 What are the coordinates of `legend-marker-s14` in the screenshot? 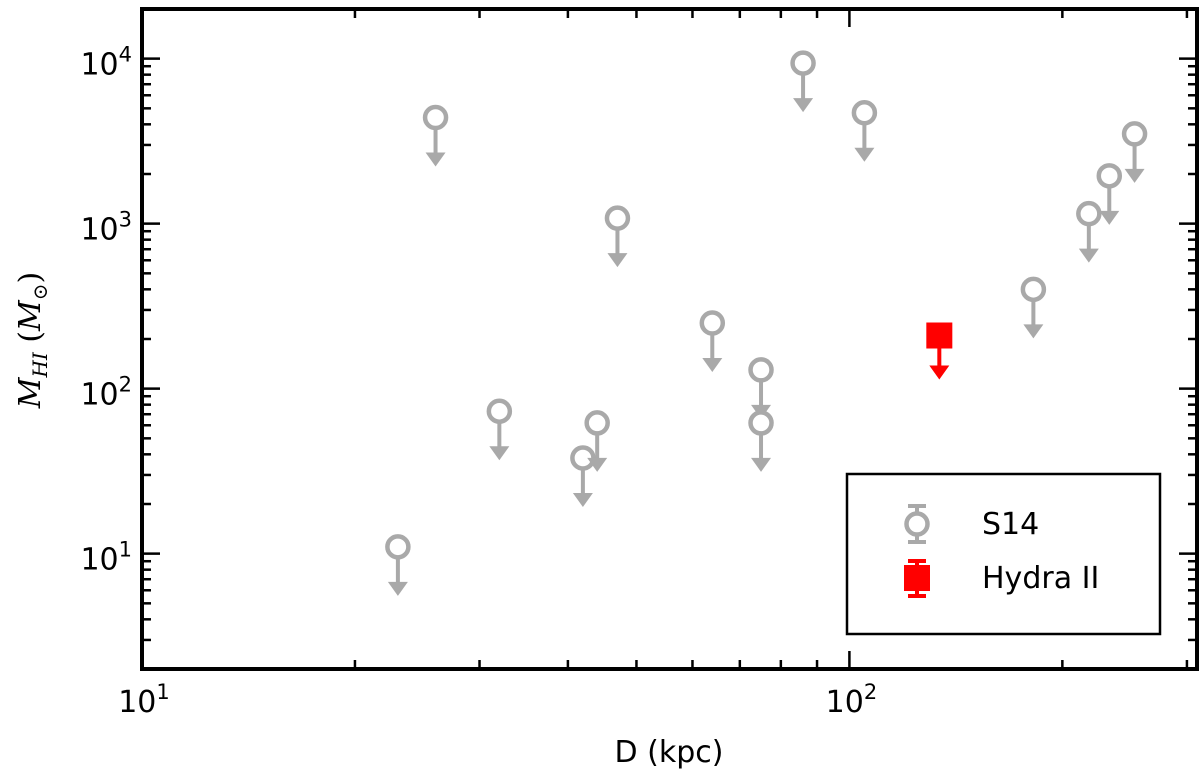 It's located at (917, 524).